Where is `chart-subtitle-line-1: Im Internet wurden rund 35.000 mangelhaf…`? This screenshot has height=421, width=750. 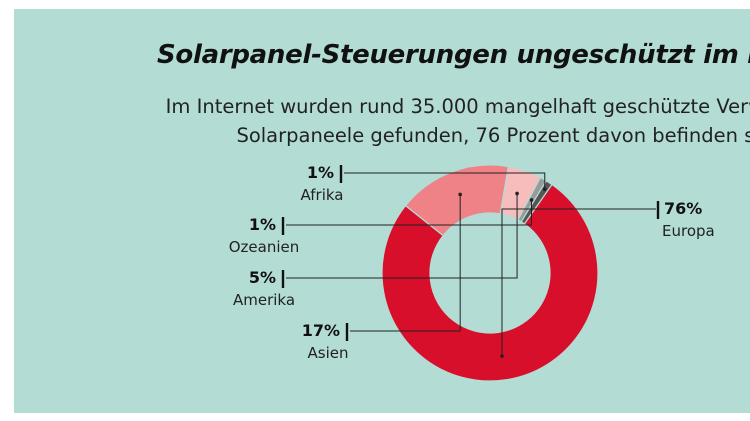
chart-subtitle-line-1: Im Internet wurden rund 35.000 mangelhaf… is located at coordinates (457, 106).